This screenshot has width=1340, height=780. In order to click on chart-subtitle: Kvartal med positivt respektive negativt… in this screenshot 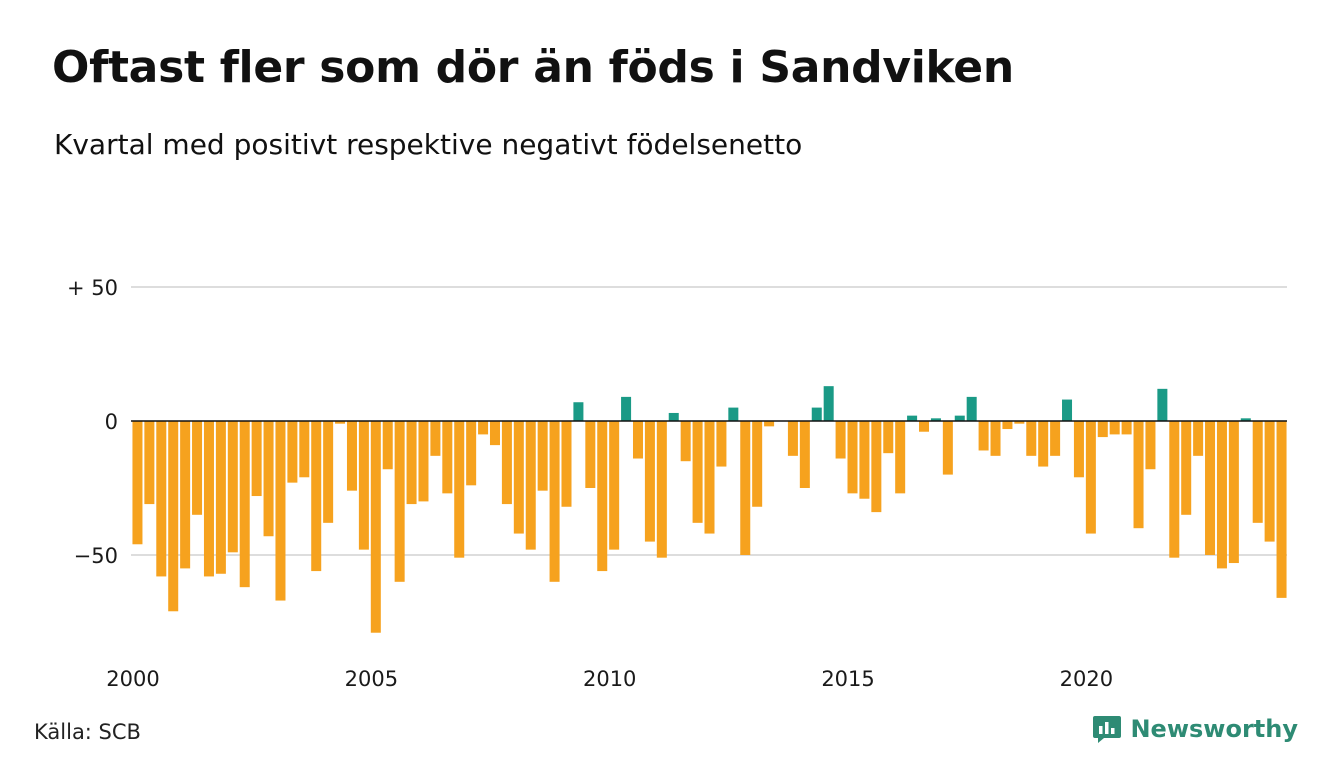, I will do `click(428, 144)`.